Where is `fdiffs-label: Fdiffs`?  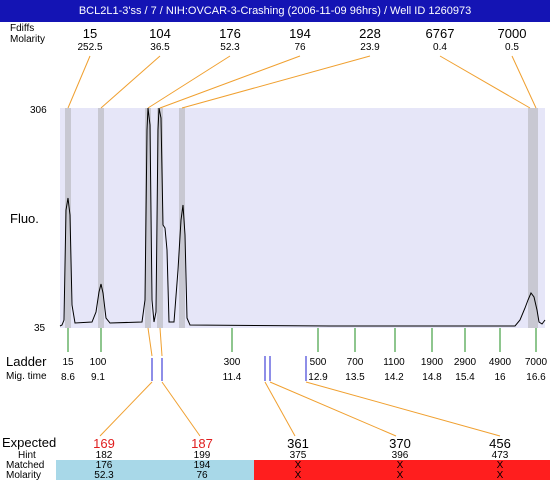
fdiffs-label: Fdiffs is located at coordinates (22, 28).